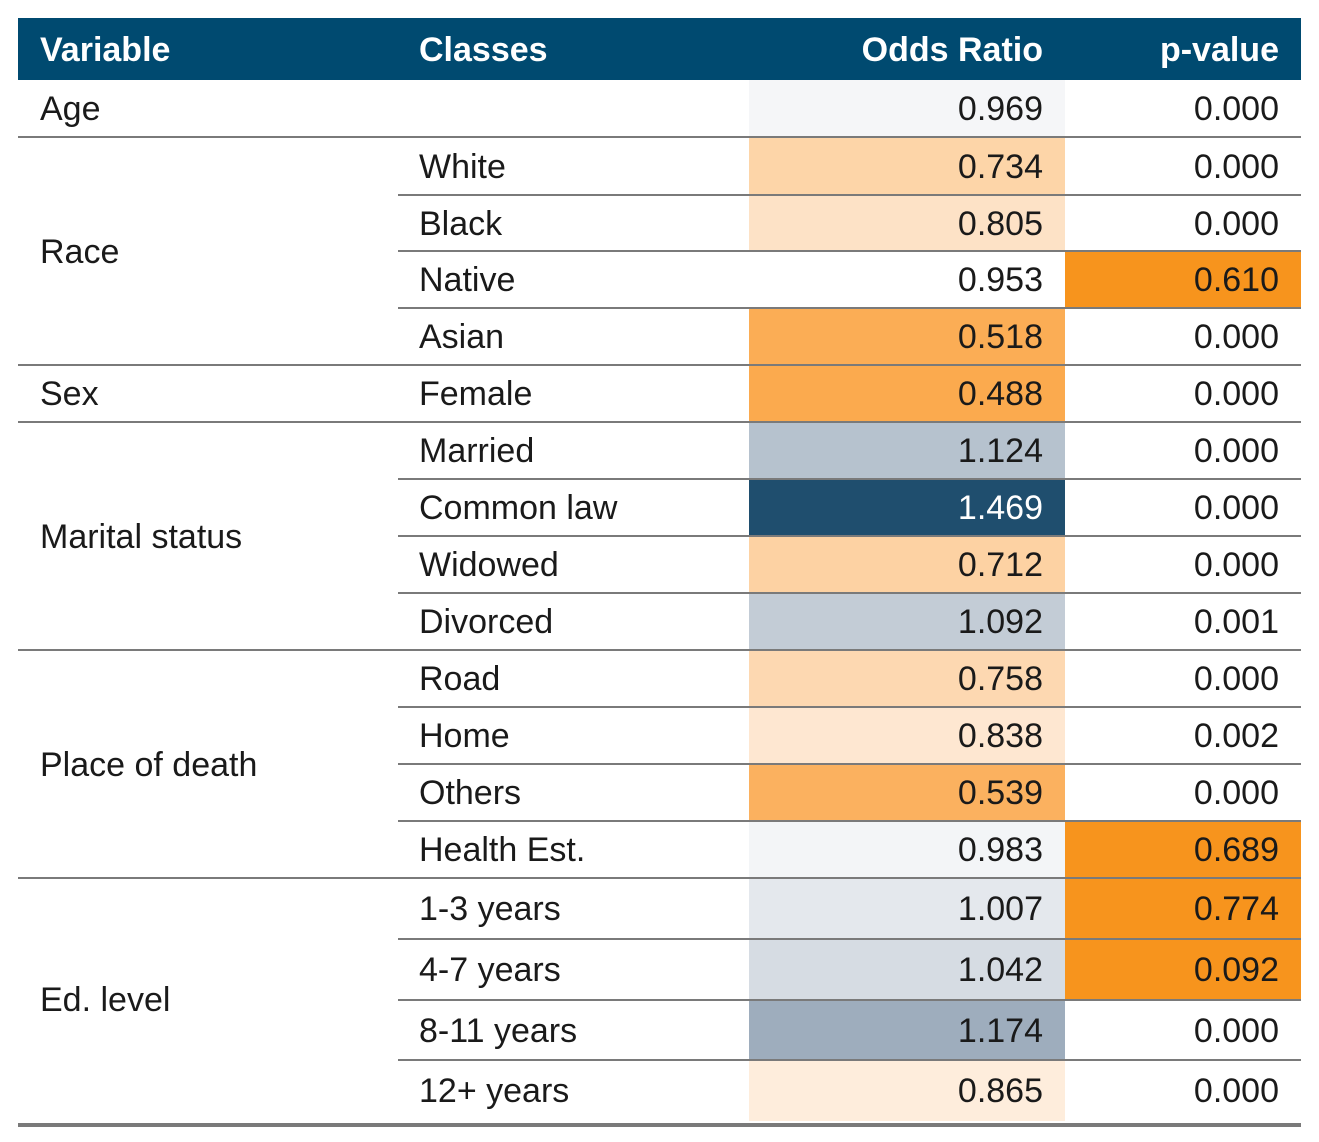  I want to click on table-row: 12+ years 0.865 0.000, so click(659, 1091).